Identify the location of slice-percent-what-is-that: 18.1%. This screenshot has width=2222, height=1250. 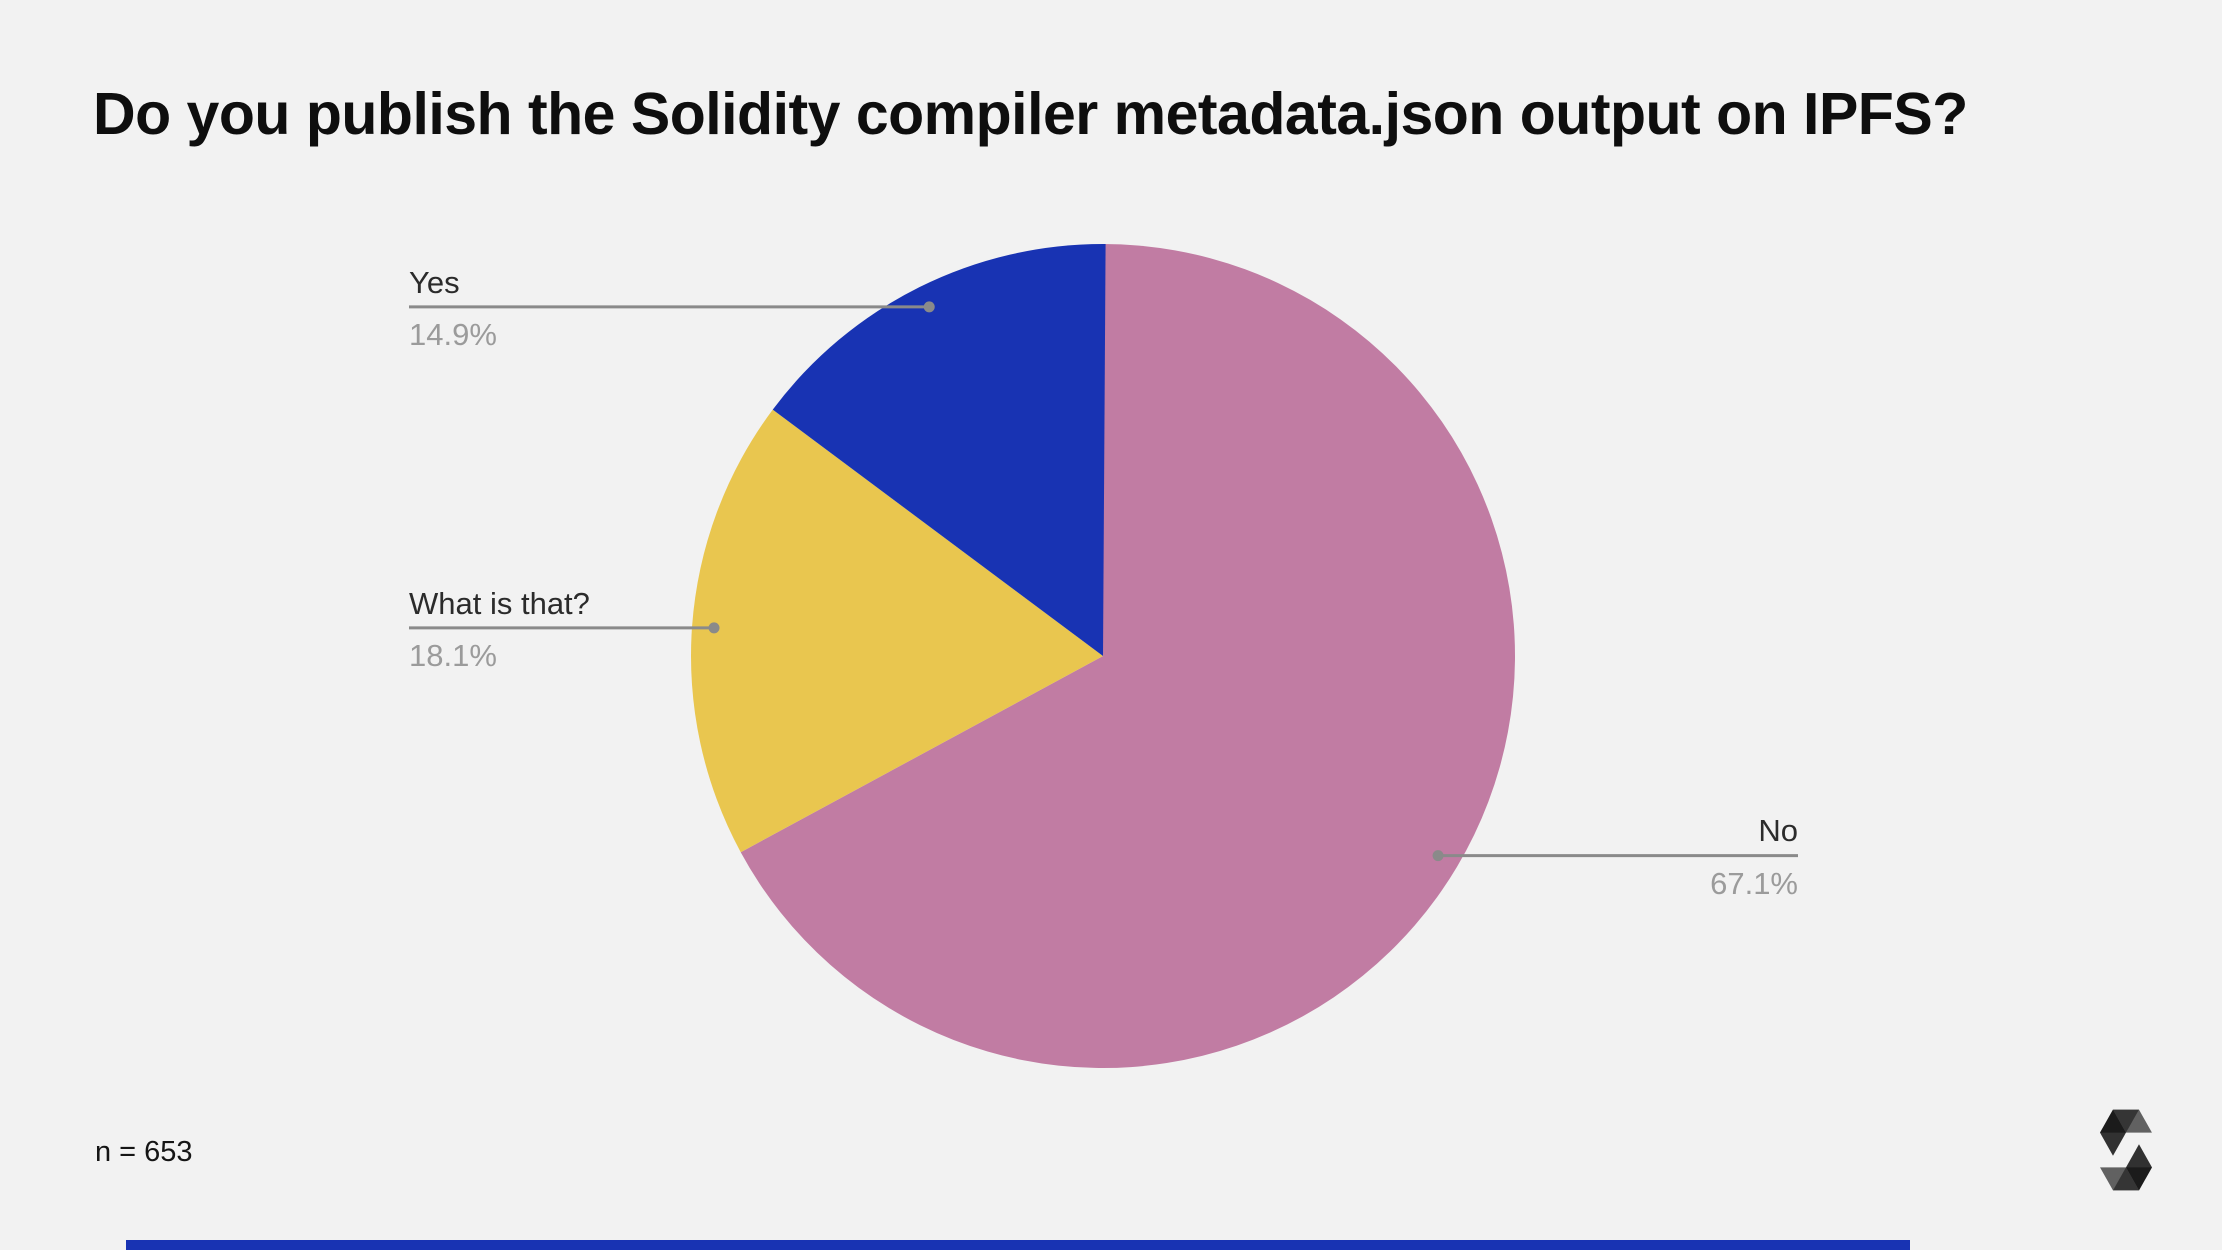
(453, 655).